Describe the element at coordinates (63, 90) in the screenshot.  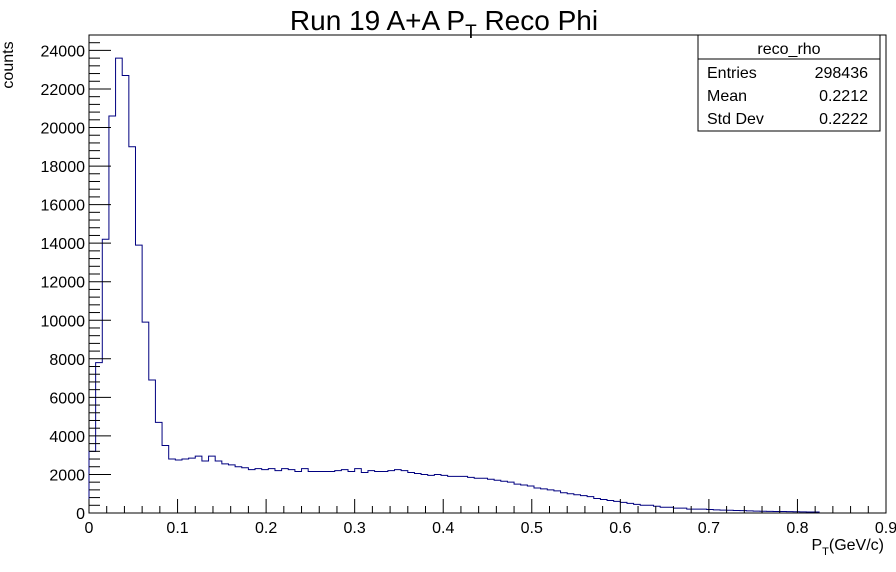
I see `y-tick-label: 22000` at that location.